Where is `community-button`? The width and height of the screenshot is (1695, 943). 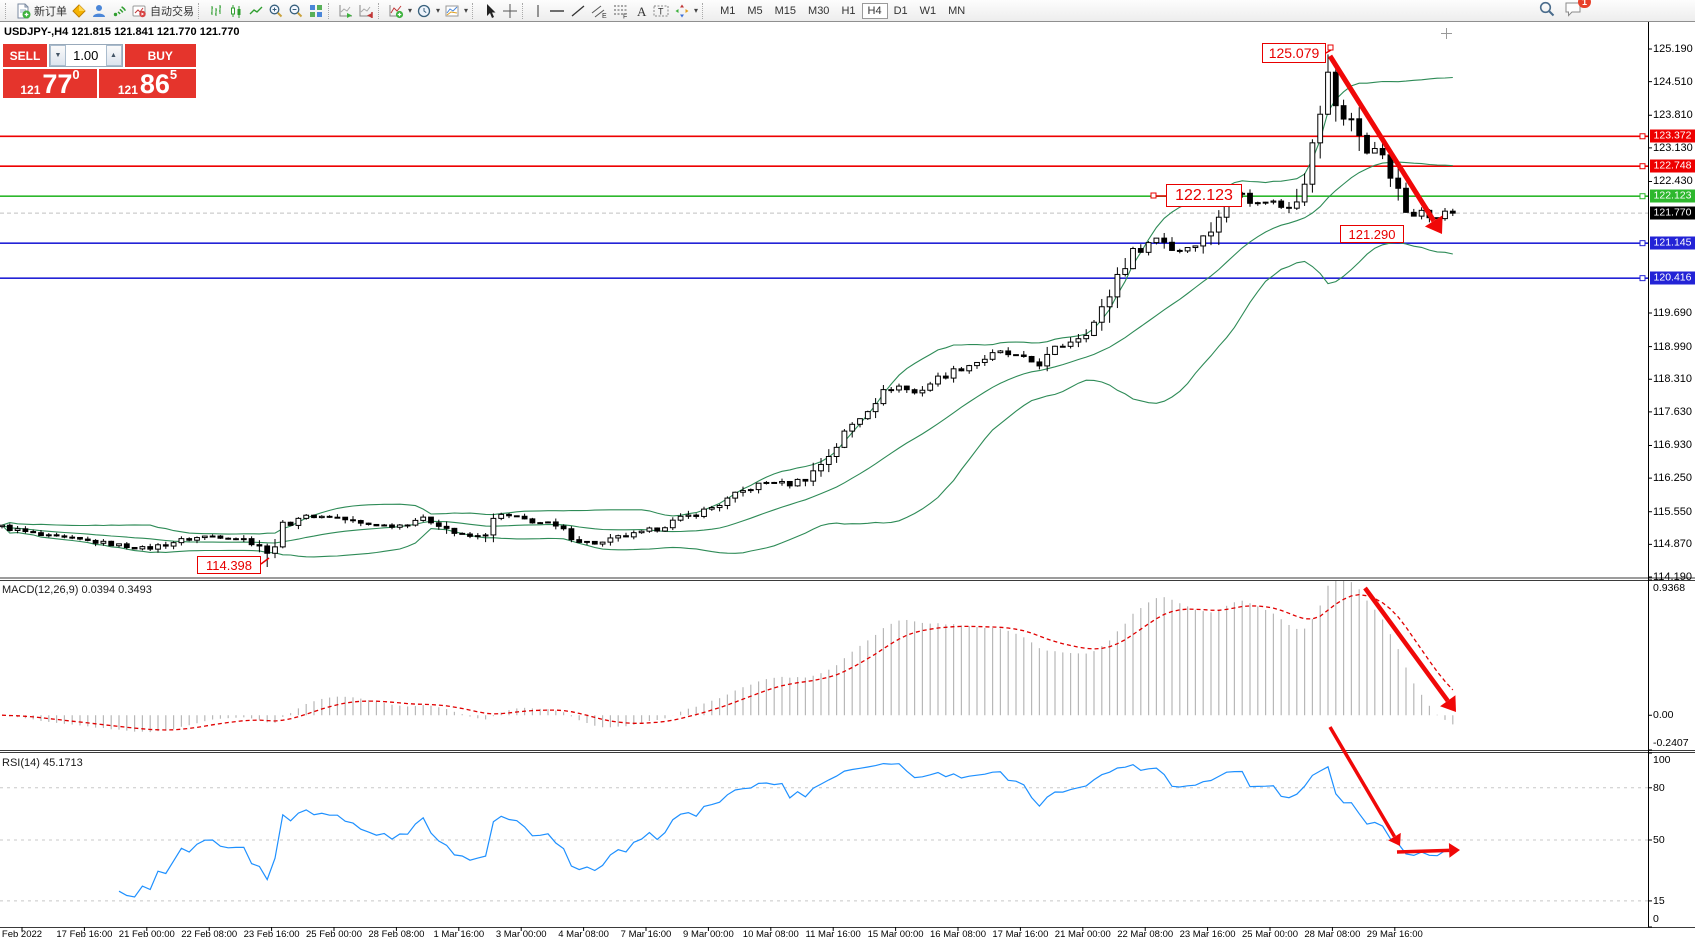
community-button is located at coordinates (99, 10).